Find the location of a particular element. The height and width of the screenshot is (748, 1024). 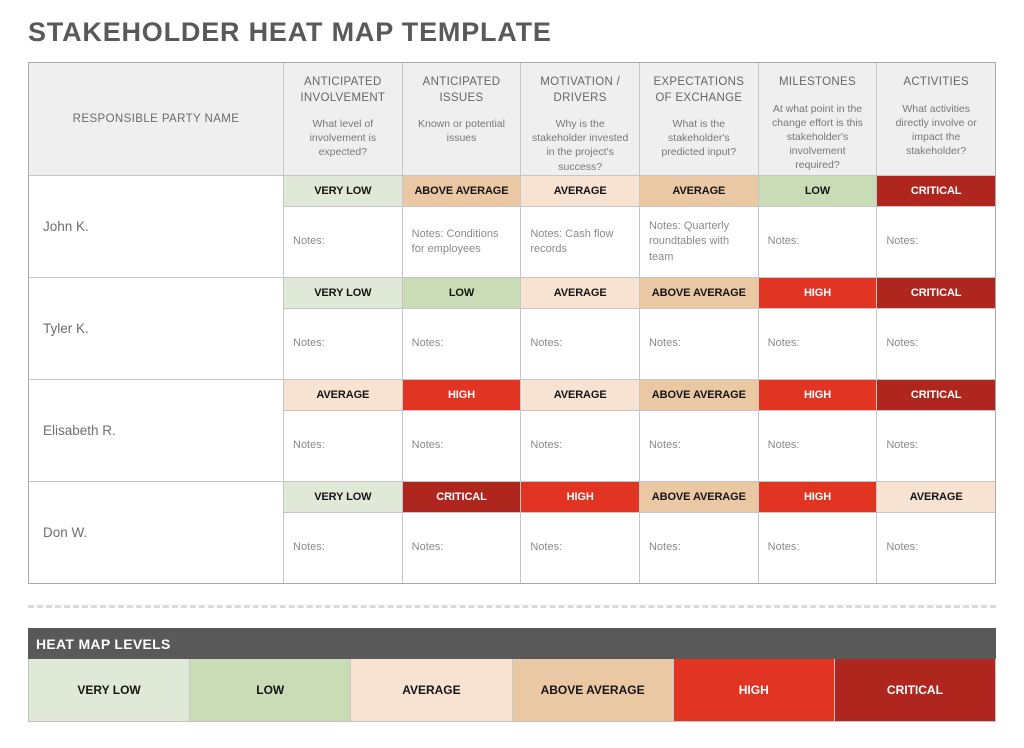

notes-cell: Notes: Conditions for employees is located at coordinates (461, 242).